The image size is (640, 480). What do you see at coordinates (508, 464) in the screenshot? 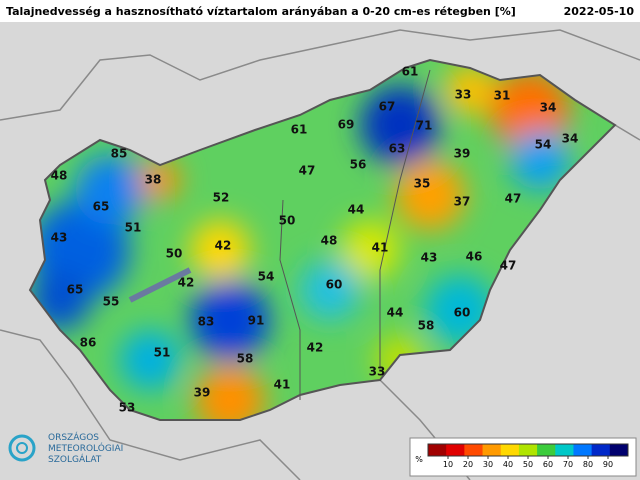
I see `legend-tick-label: 40` at bounding box center [508, 464].